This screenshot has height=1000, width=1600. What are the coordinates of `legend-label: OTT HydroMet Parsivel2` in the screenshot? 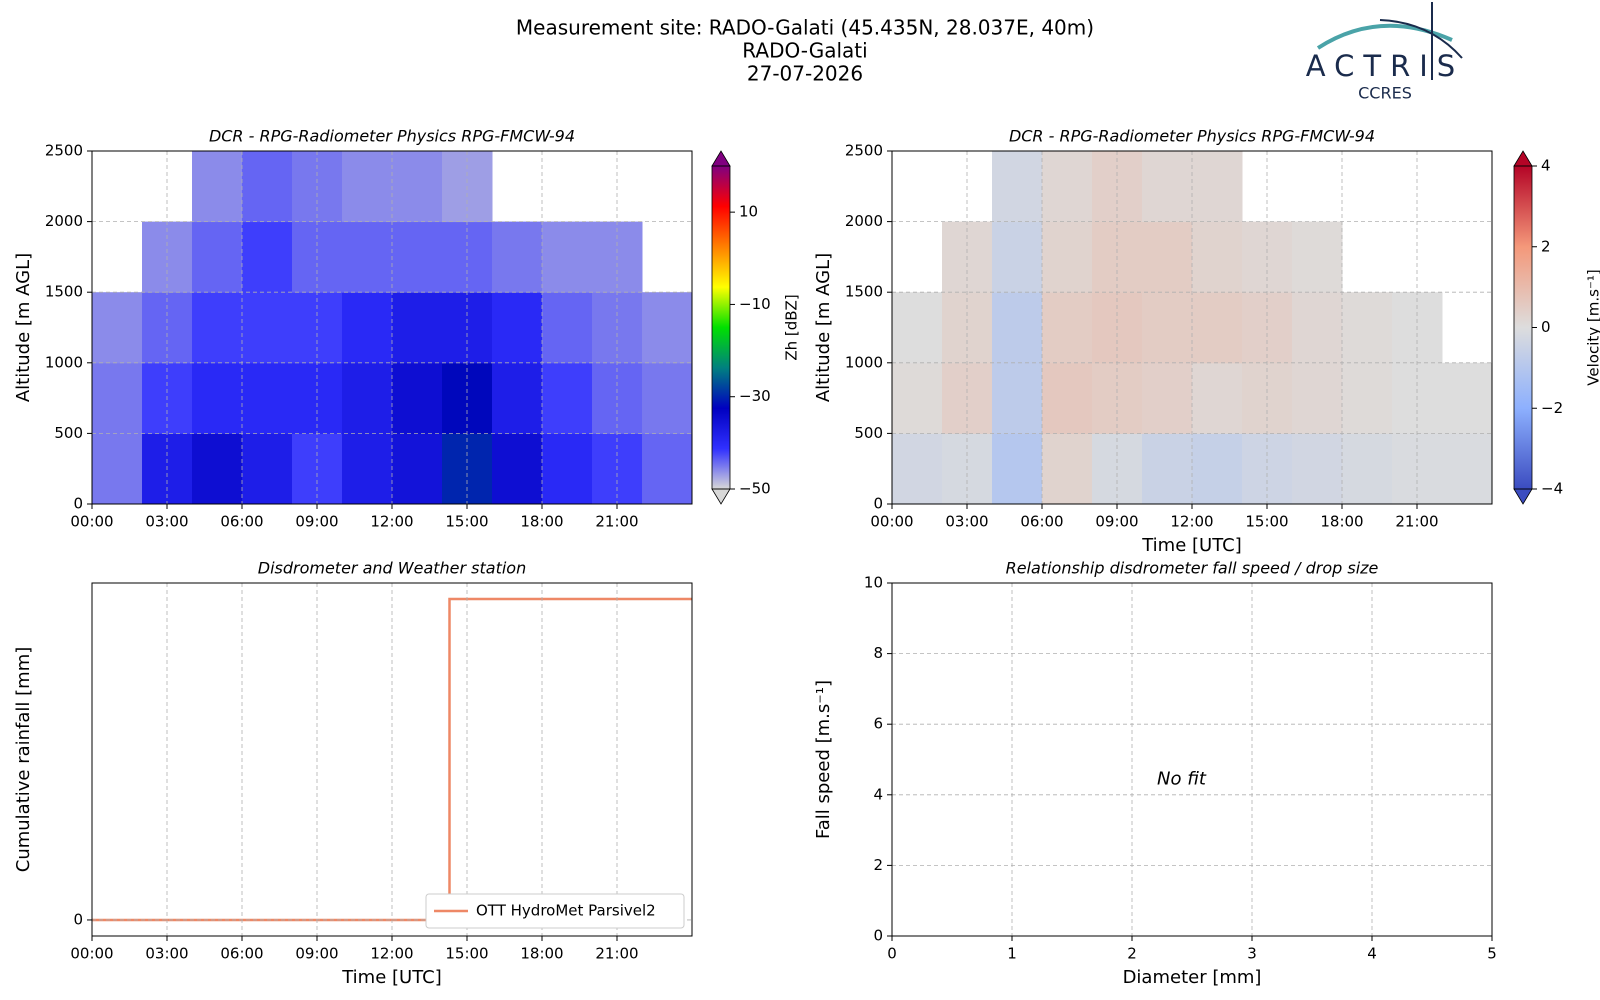 It's located at (566, 911).